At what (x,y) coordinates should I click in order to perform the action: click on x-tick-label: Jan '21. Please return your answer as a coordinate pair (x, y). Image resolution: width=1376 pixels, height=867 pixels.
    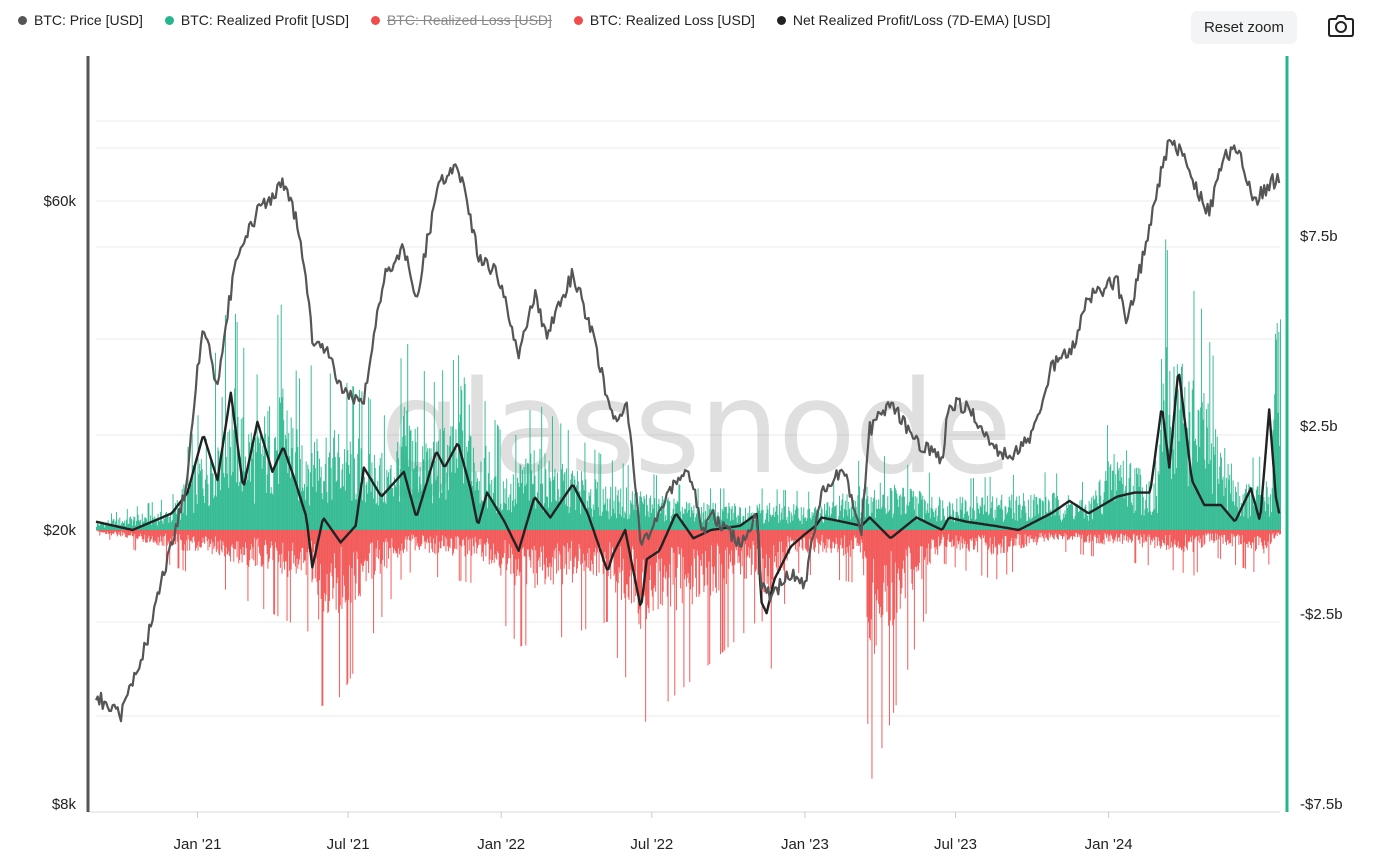
    Looking at the image, I should click on (198, 844).